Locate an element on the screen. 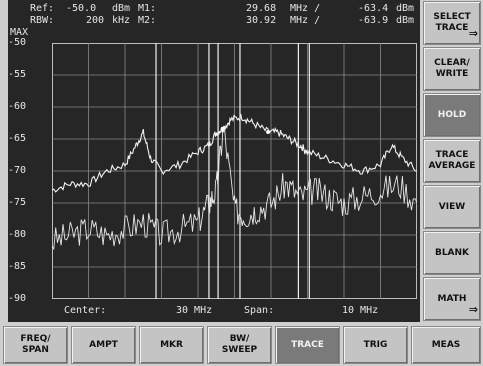 This screenshot has height=366, width=483. softkey-clear-write: CLEAR/ WRITE is located at coordinates (452, 69).